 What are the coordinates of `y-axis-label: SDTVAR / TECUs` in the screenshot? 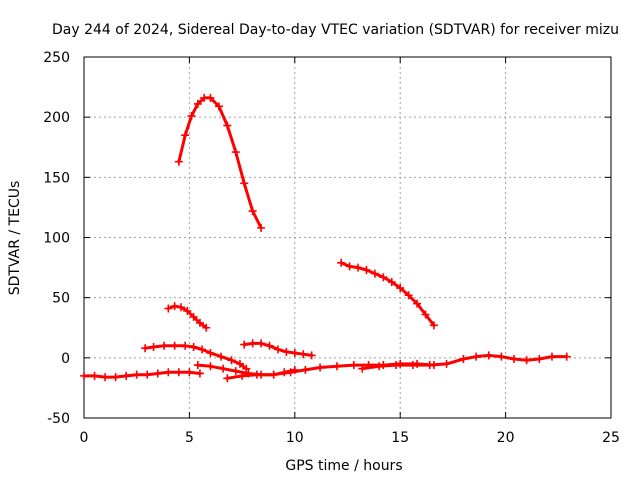 It's located at (15, 238).